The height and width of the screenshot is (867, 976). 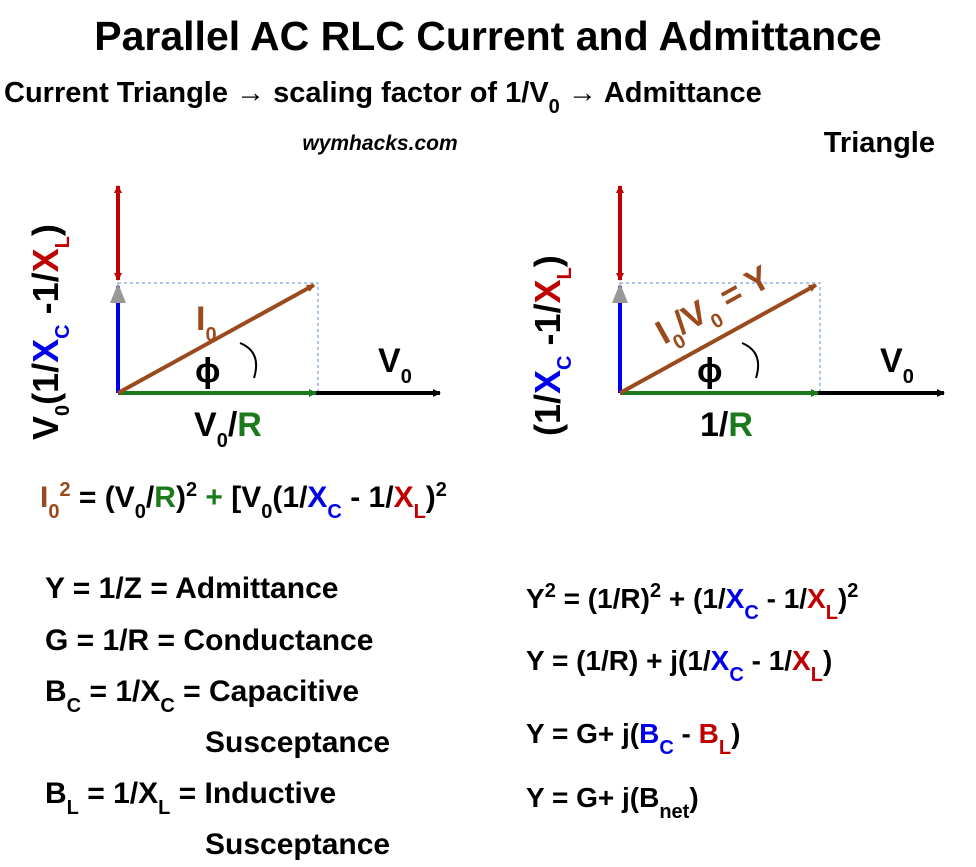 What do you see at coordinates (583, 733) in the screenshot?
I see `eq-part: Y = G+ j(` at bounding box center [583, 733].